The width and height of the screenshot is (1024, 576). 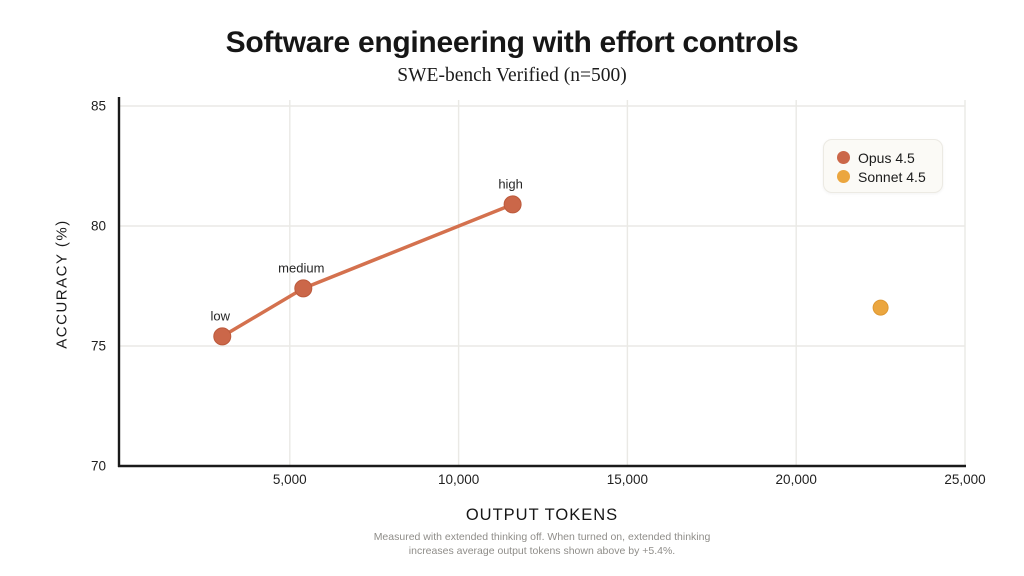 I want to click on x-tick-label-15000: 15,000, so click(x=627, y=479).